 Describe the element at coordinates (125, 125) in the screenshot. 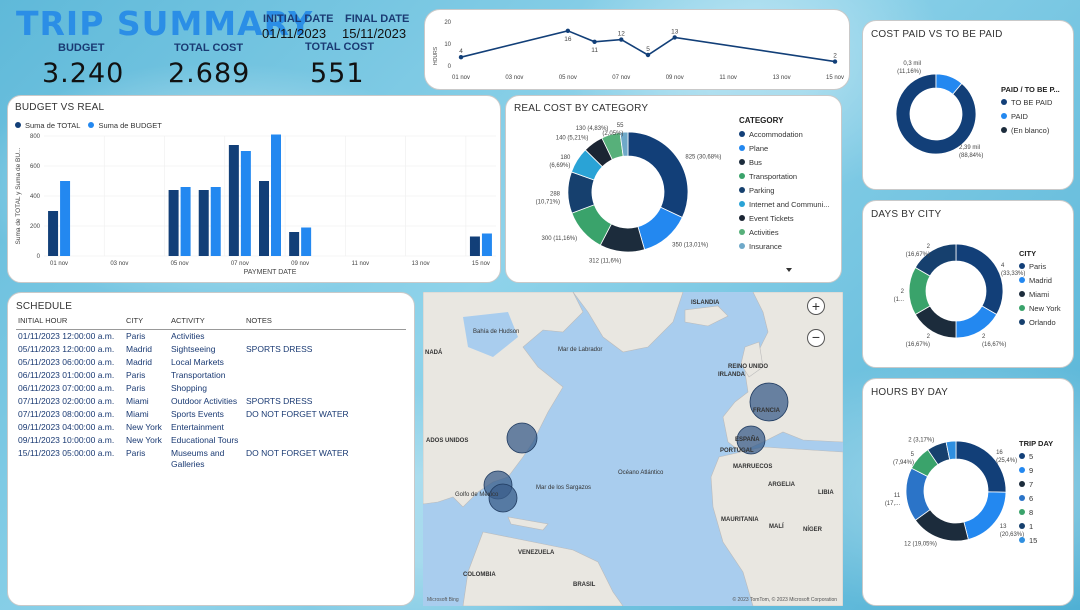

I see `legend-budget: Suma de BUDGET` at that location.